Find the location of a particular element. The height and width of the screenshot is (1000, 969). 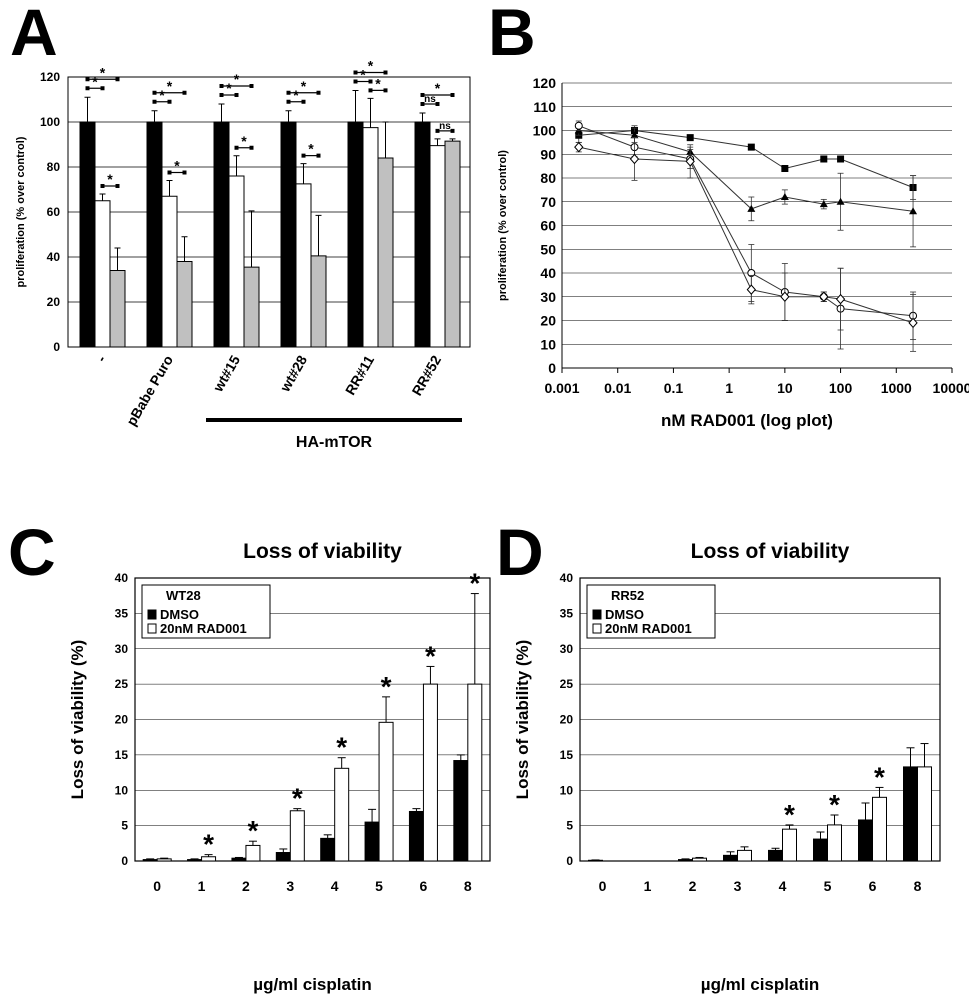

y-tick-label: 70 is located at coordinates (548, 202).